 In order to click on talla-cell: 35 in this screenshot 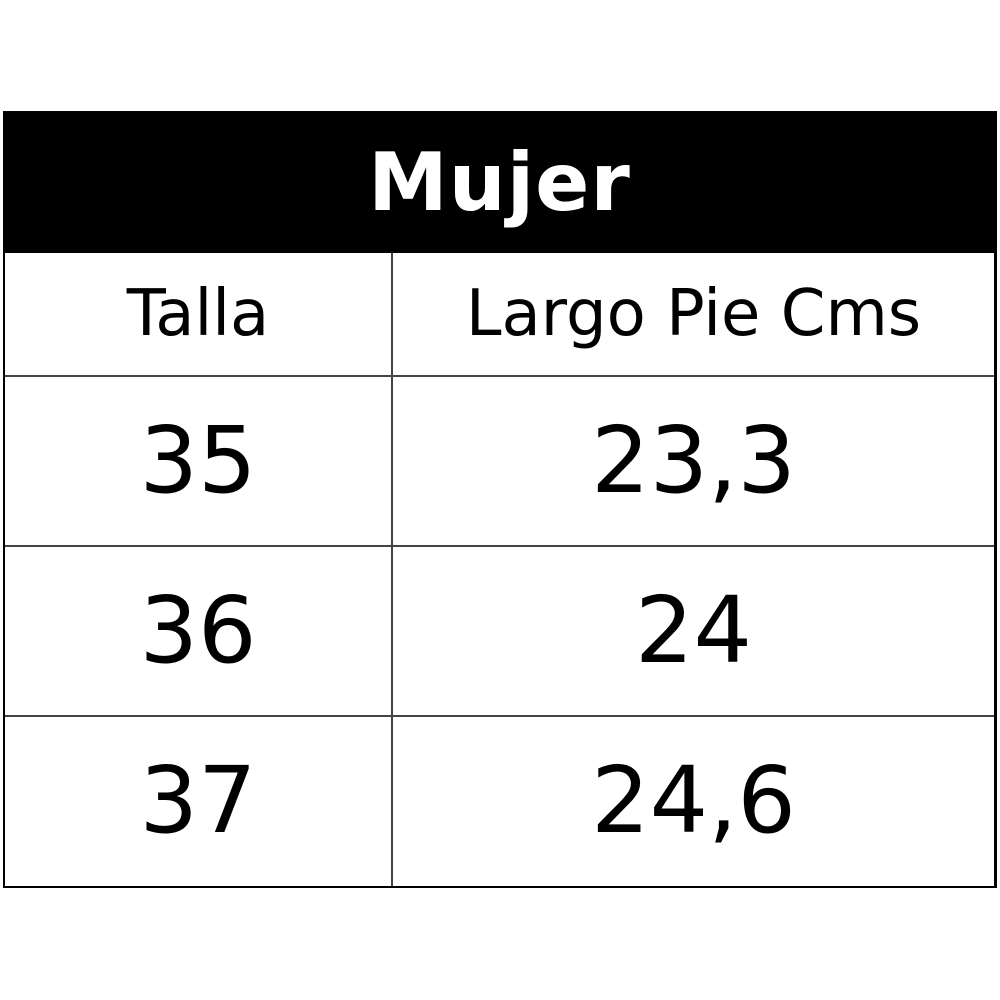, I will do `click(199, 460)`.